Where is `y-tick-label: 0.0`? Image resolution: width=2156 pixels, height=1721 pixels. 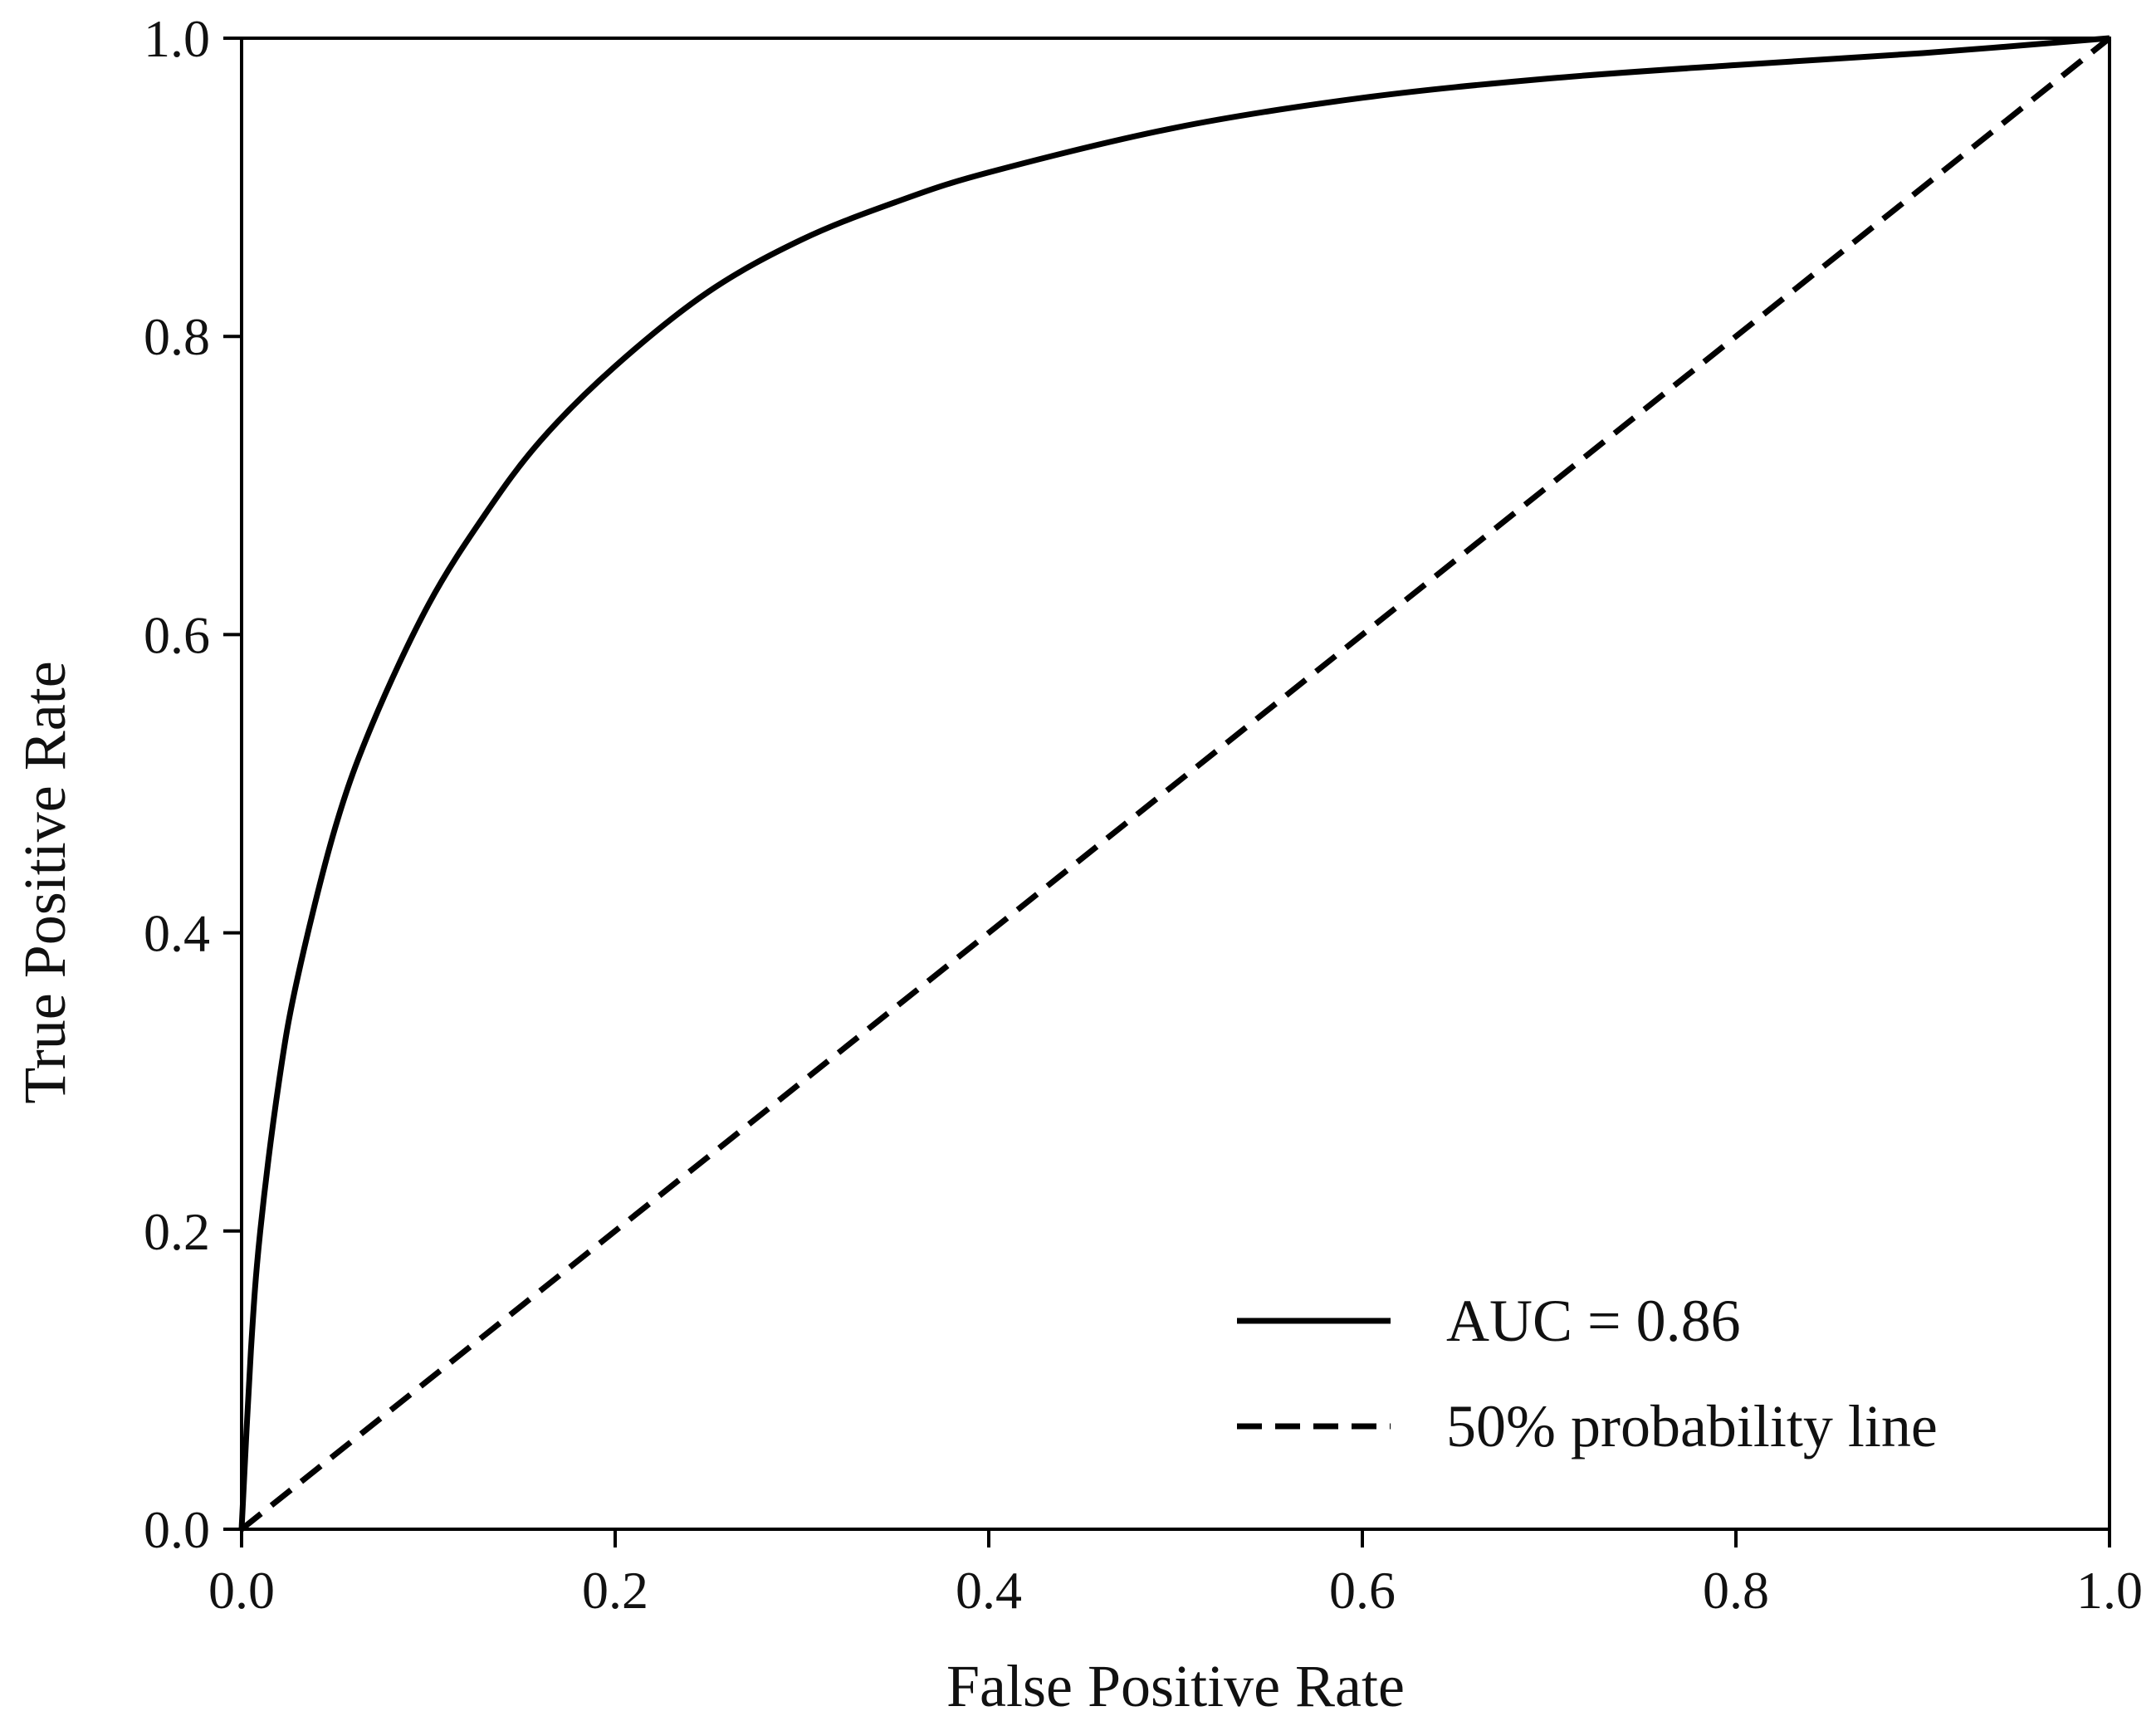 y-tick-label: 0.0 is located at coordinates (177, 1530).